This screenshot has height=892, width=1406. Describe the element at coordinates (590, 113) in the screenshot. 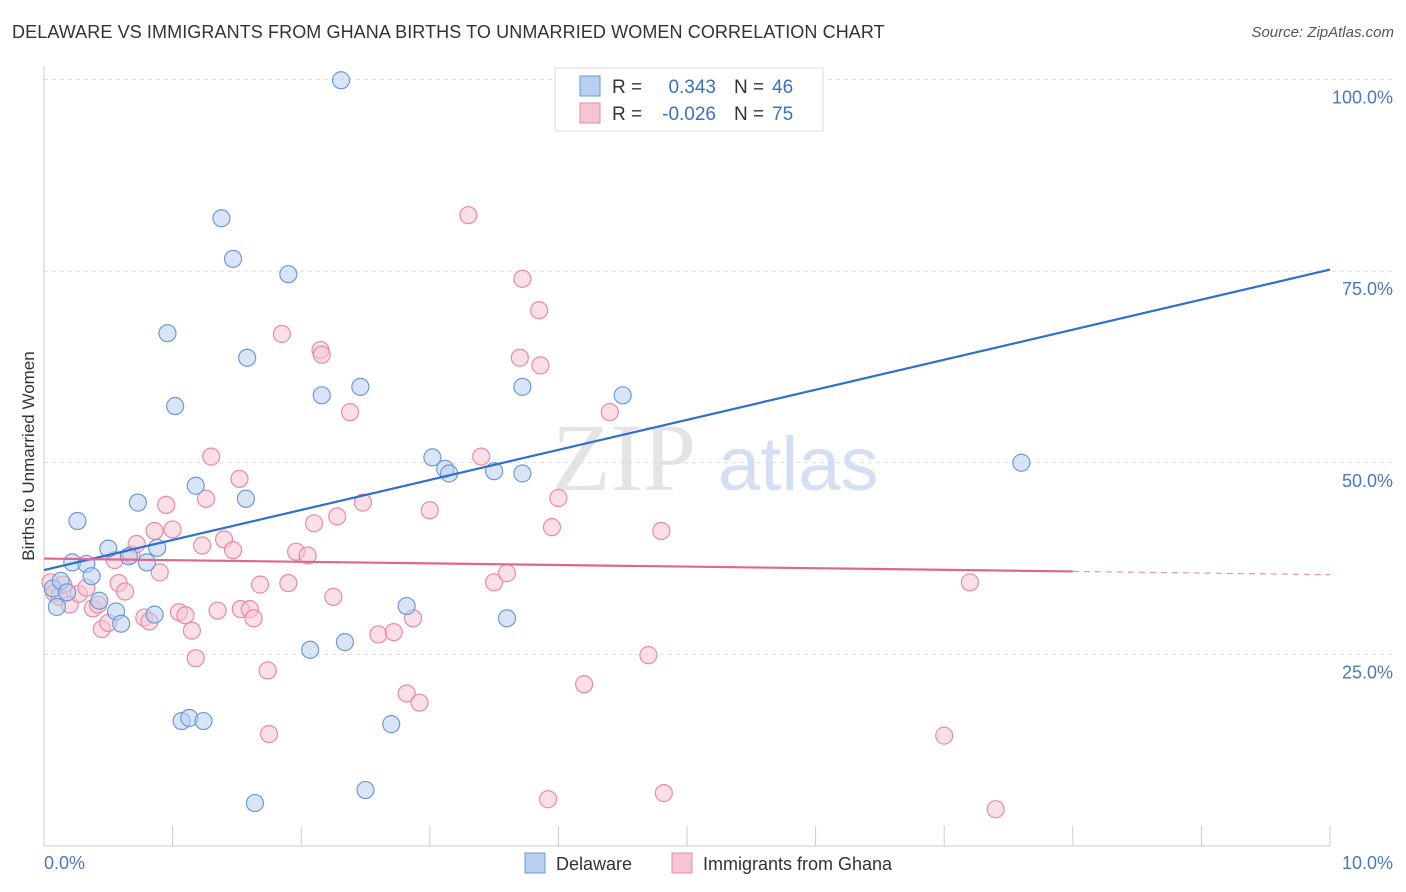

I see `legend-swatch-ghana` at that location.